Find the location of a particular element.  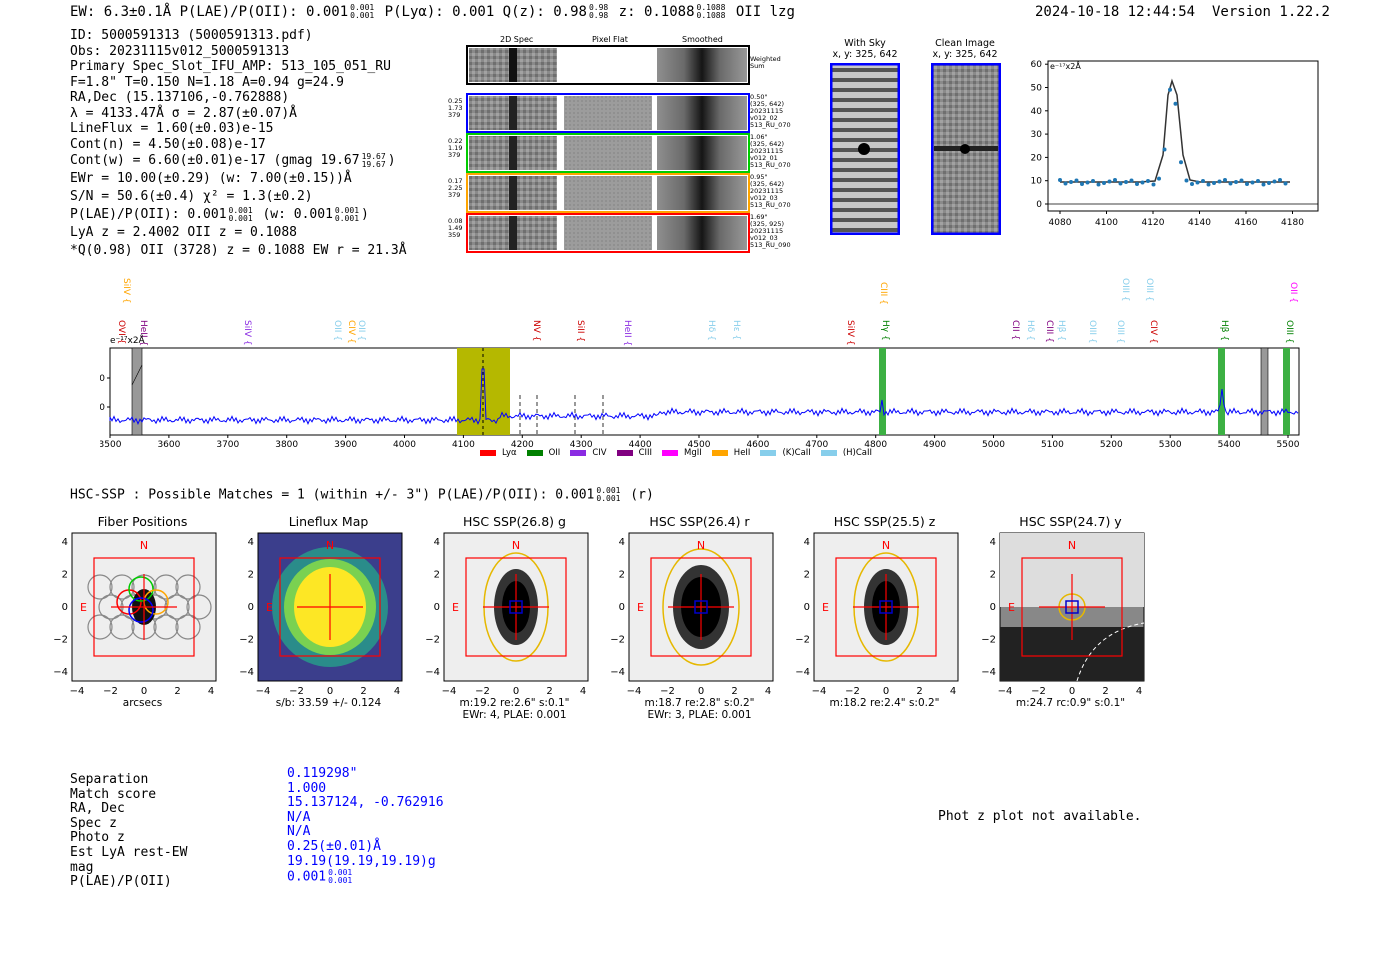

row3-weights: 0.17 2.25 379 is located at coordinates (455, 188).